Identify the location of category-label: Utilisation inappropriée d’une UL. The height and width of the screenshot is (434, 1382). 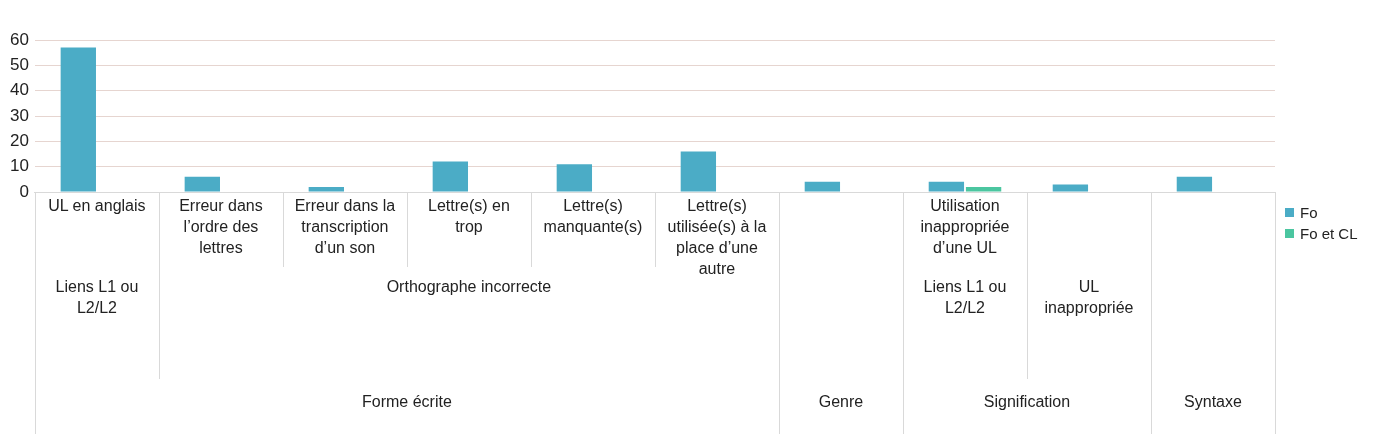
(965, 226).